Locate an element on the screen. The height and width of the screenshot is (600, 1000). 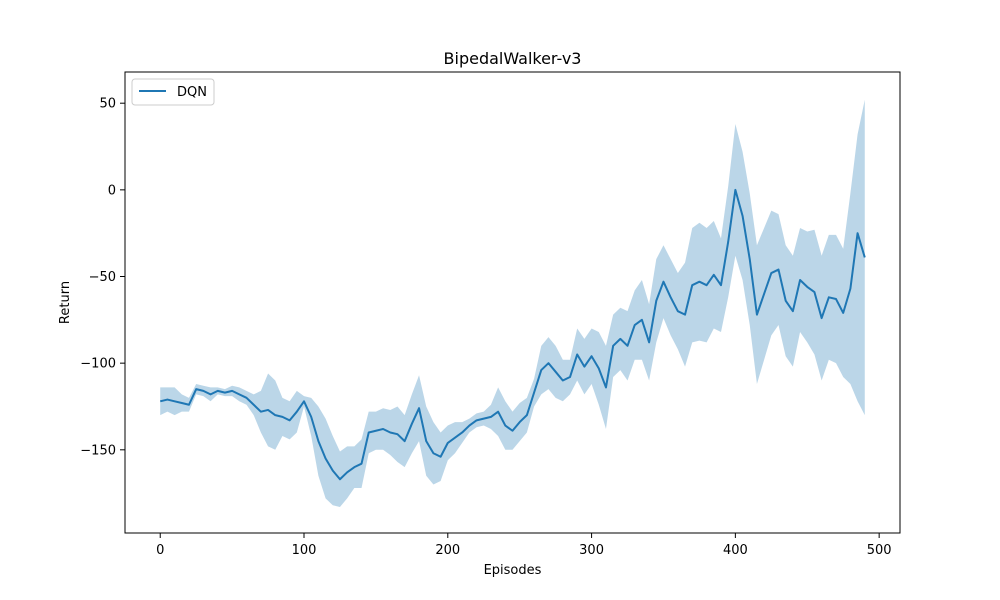
x-tick-label: 200 is located at coordinates (447, 550).